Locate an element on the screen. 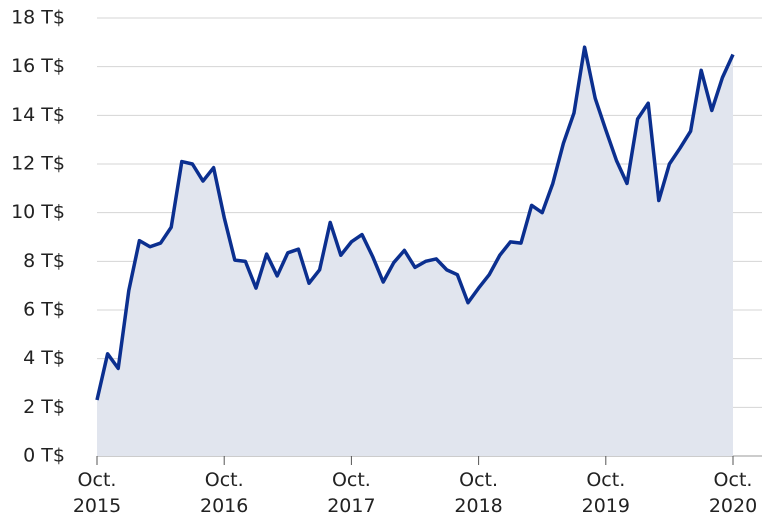 Image resolution: width=778 pixels, height=518 pixels. y-tick-label: 6 T$ is located at coordinates (44, 310).